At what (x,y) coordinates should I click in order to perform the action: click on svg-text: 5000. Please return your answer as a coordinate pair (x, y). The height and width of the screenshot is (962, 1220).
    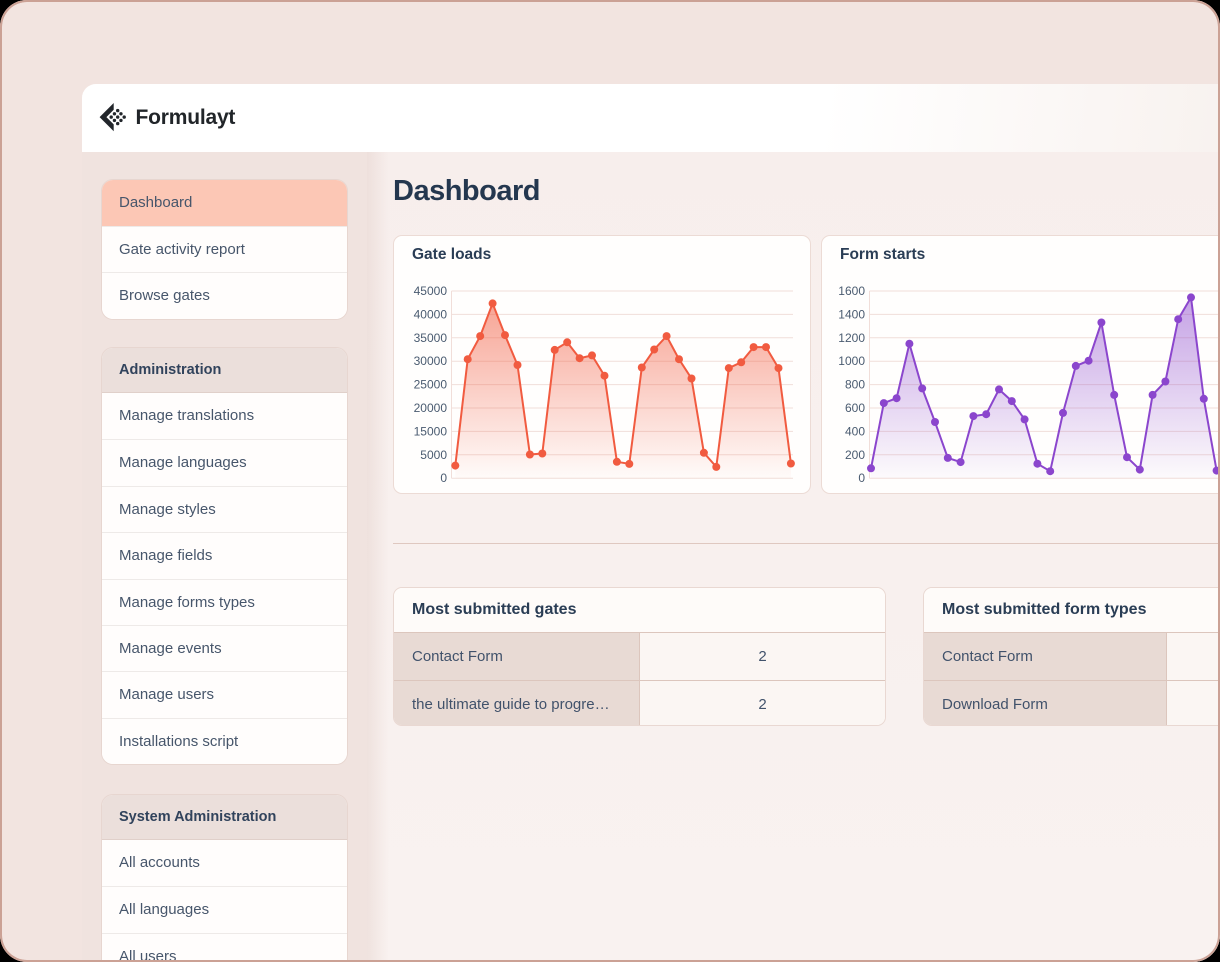
    Looking at the image, I should click on (433, 455).